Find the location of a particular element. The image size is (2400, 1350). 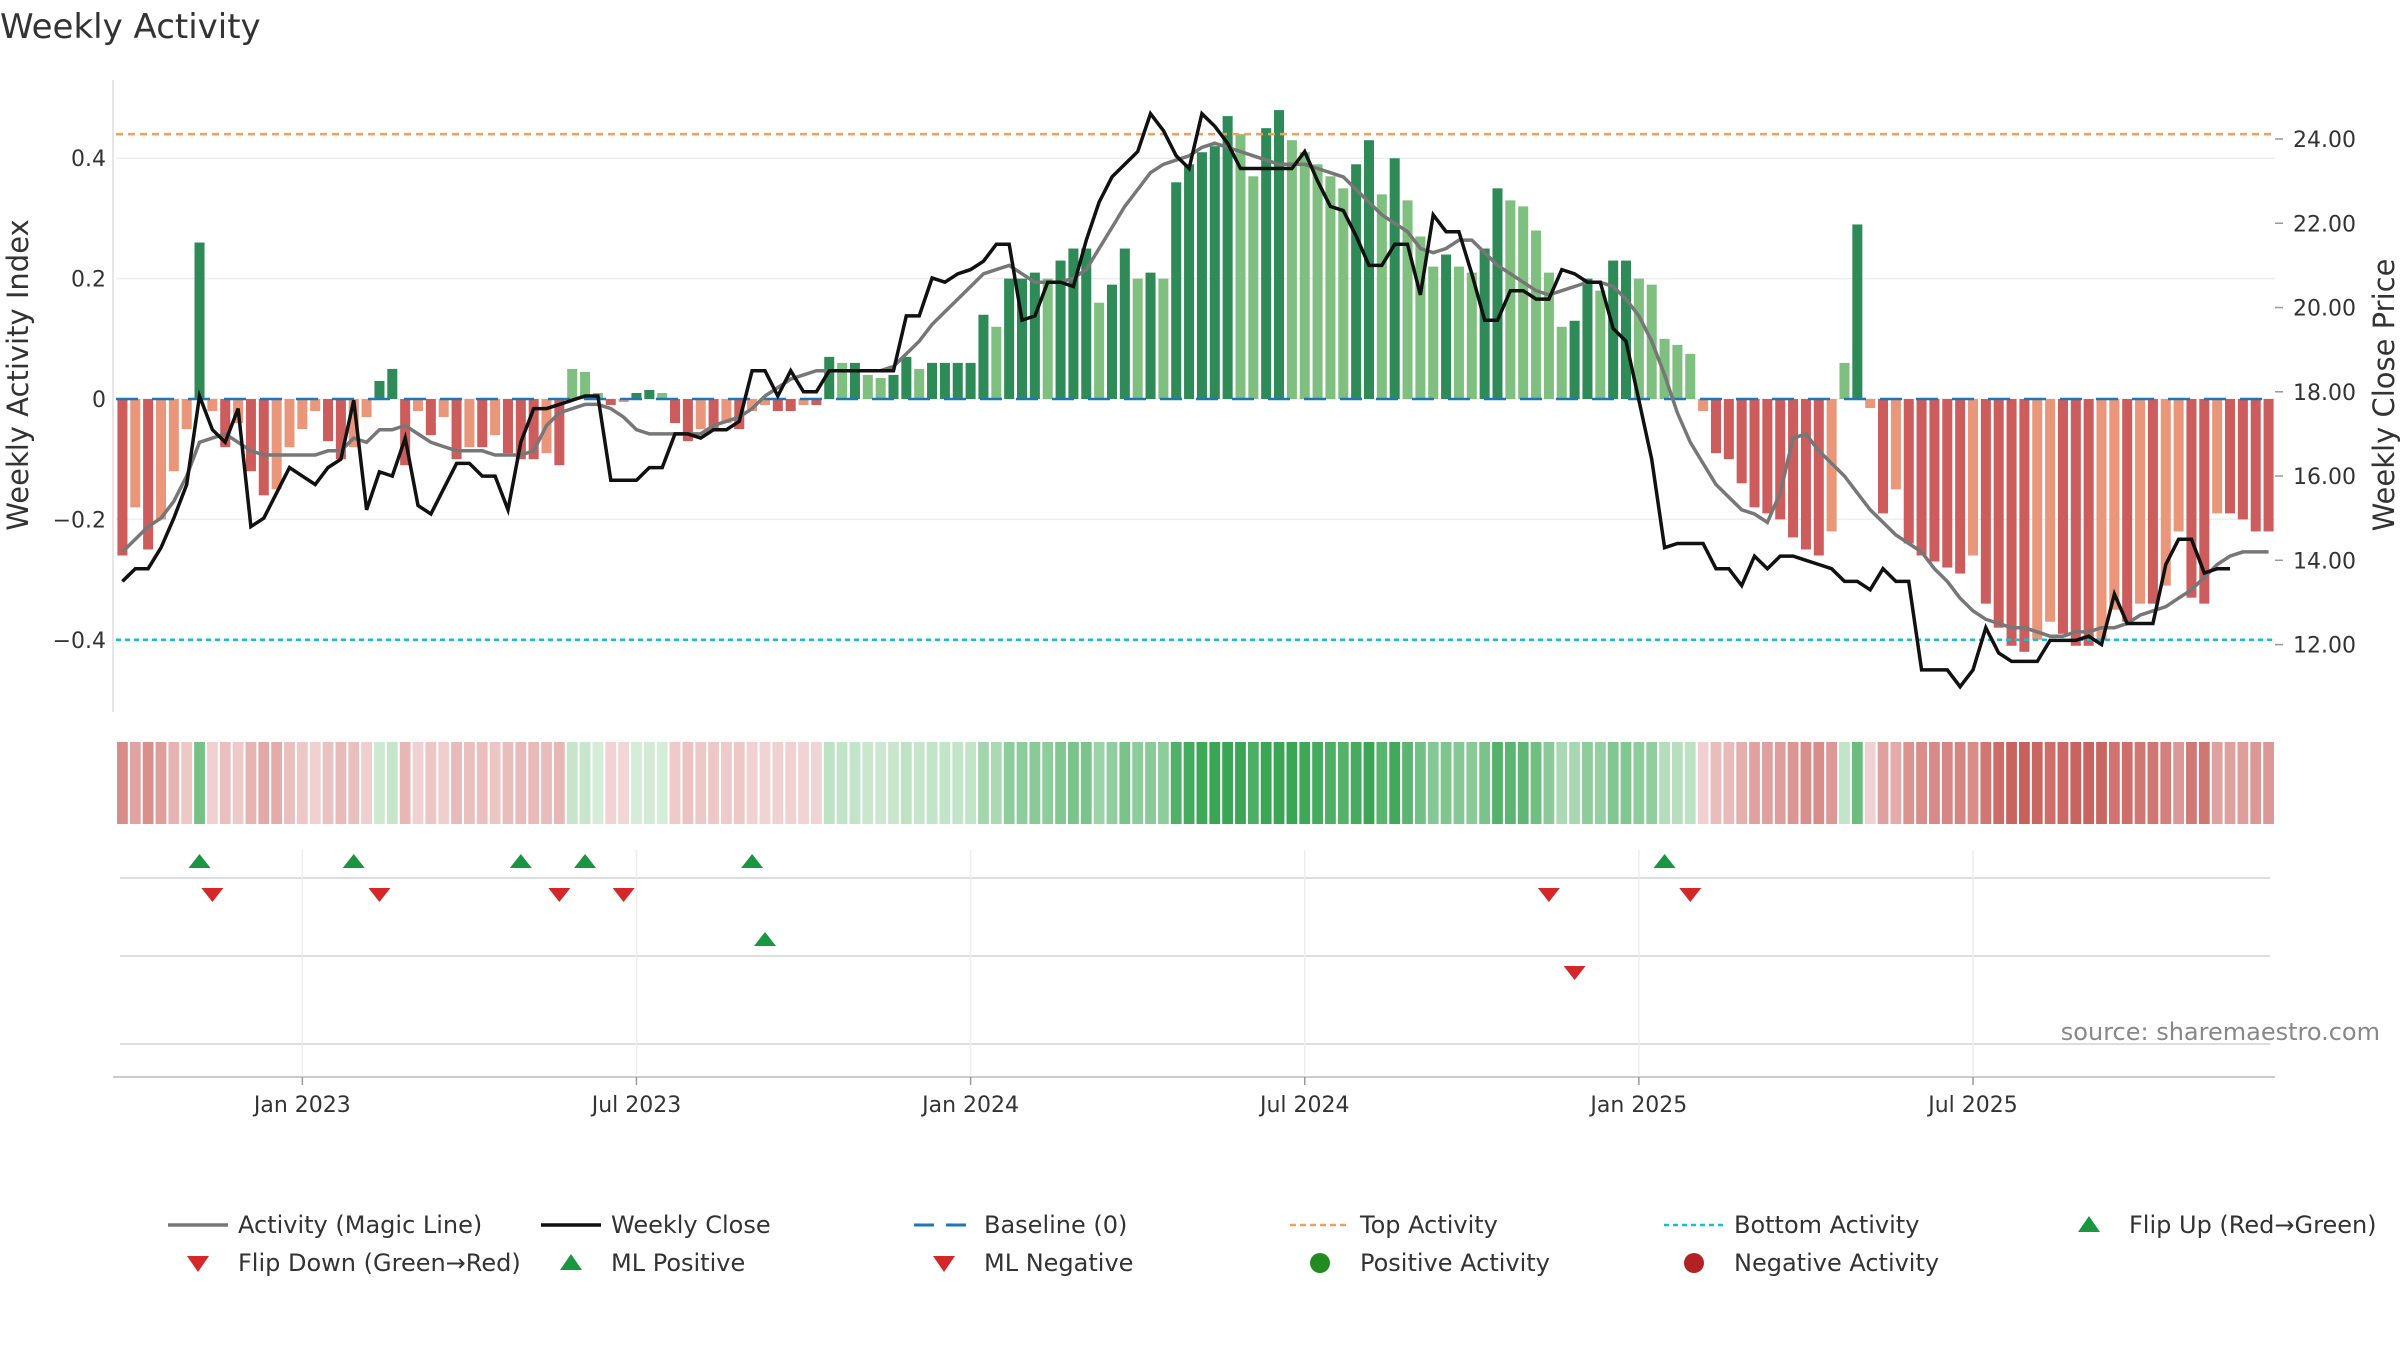

right-tick-label: 20.00 is located at coordinates (2324, 309).